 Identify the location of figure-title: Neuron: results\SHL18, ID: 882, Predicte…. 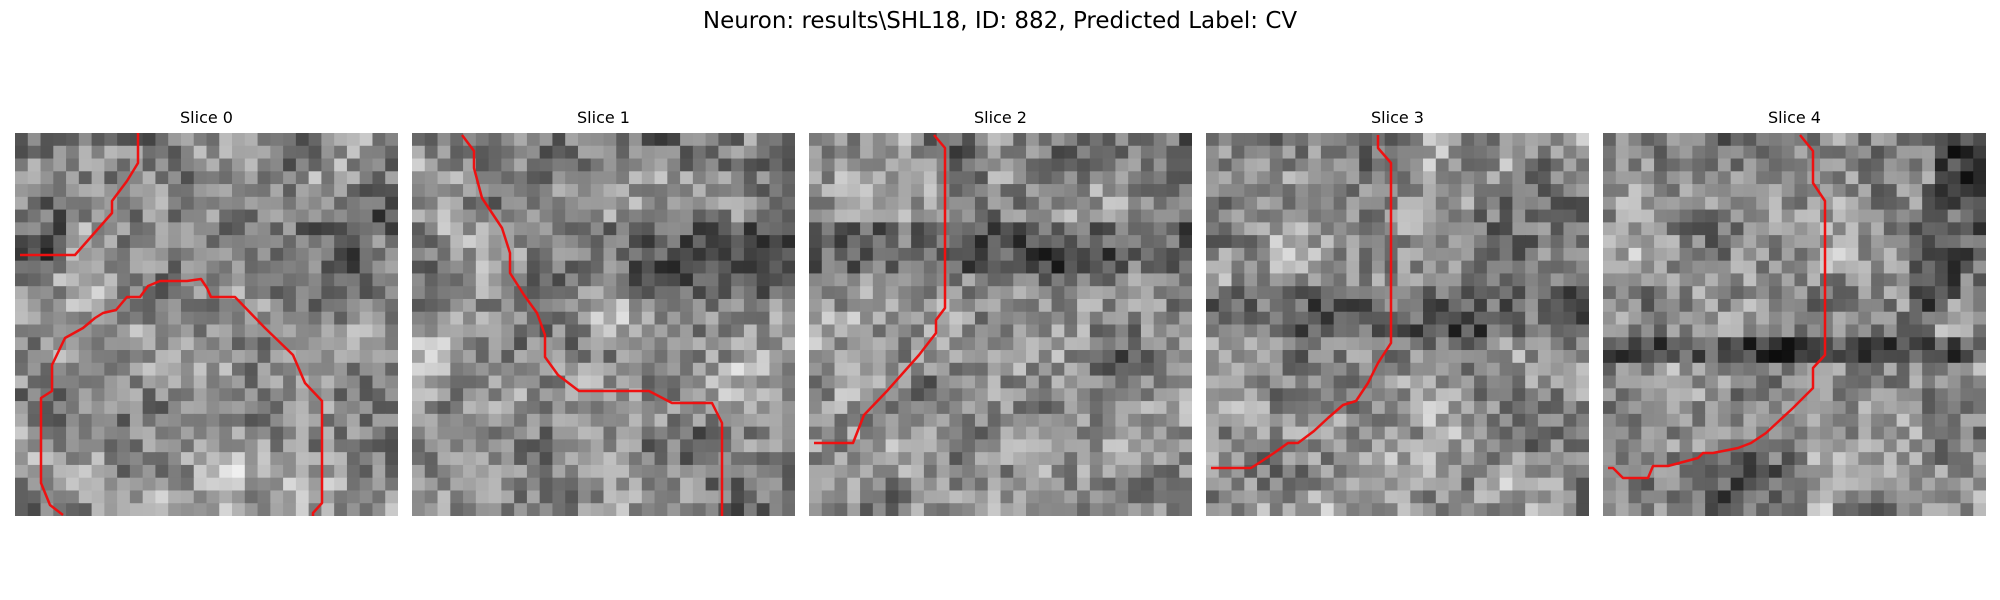
(1000, 21).